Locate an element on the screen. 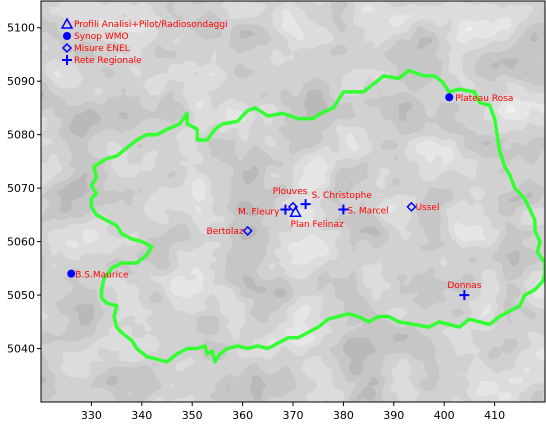 This screenshot has height=430, width=546. station-label: S. Christophe is located at coordinates (342, 196).